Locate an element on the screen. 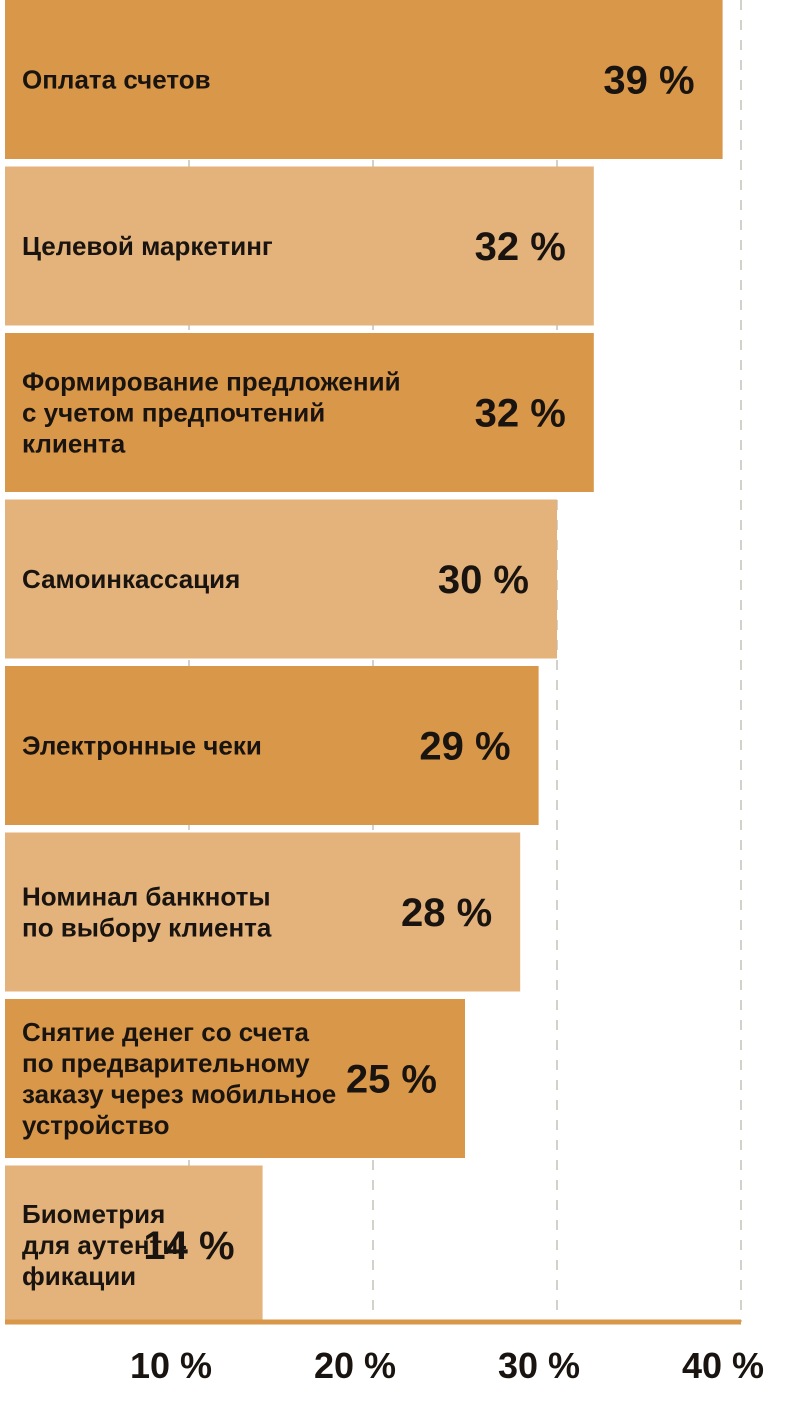  value-label-4: 30 % is located at coordinates (483, 580).